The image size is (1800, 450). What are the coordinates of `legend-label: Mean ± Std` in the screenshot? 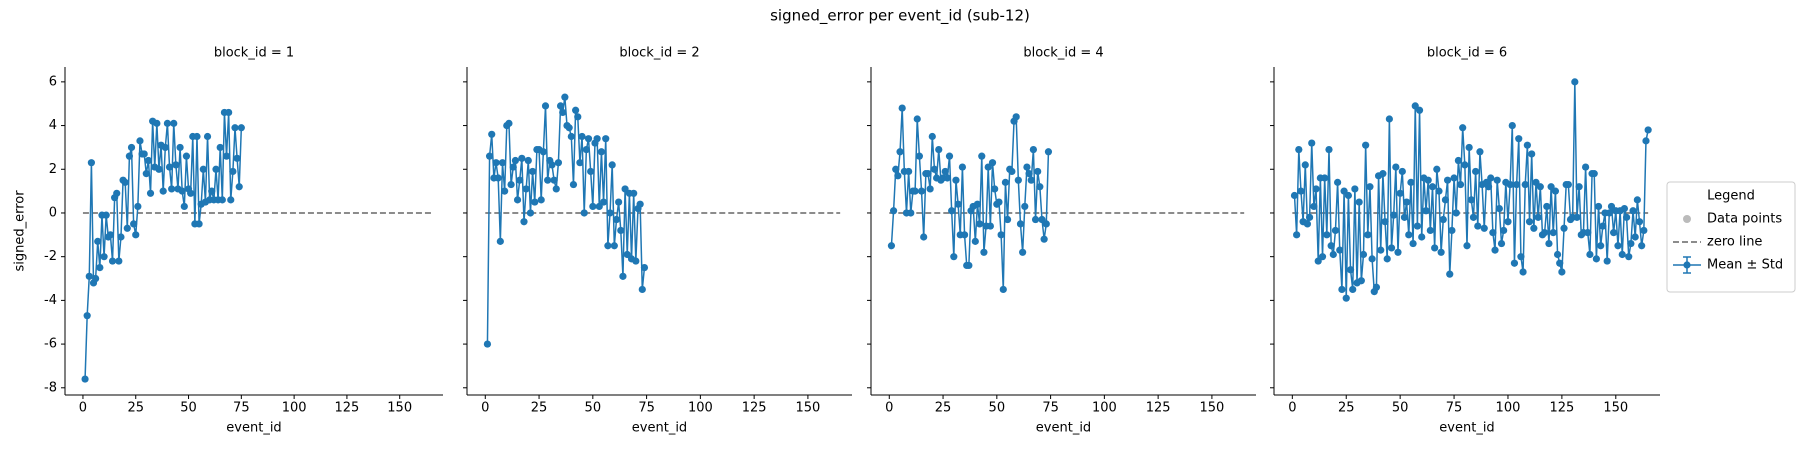 It's located at (1745, 265).